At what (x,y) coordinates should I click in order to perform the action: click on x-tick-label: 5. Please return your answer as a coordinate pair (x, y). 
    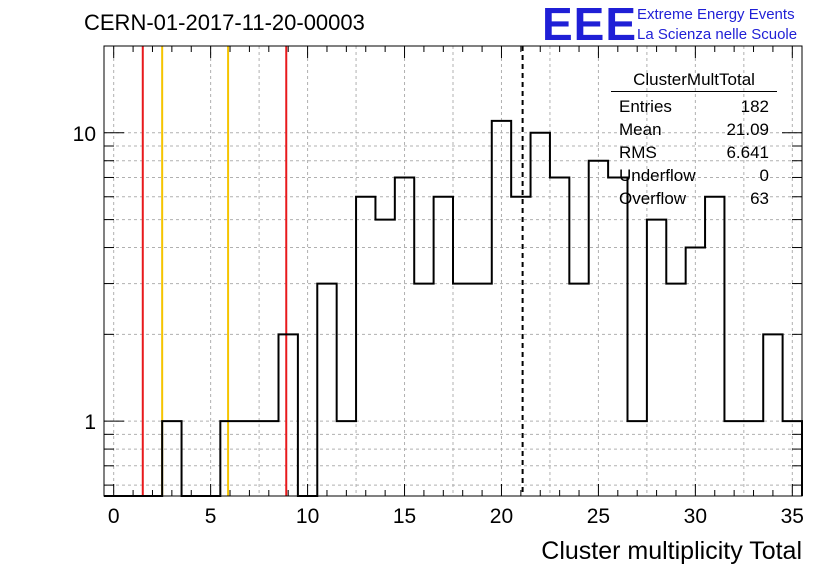
    Looking at the image, I should click on (211, 516).